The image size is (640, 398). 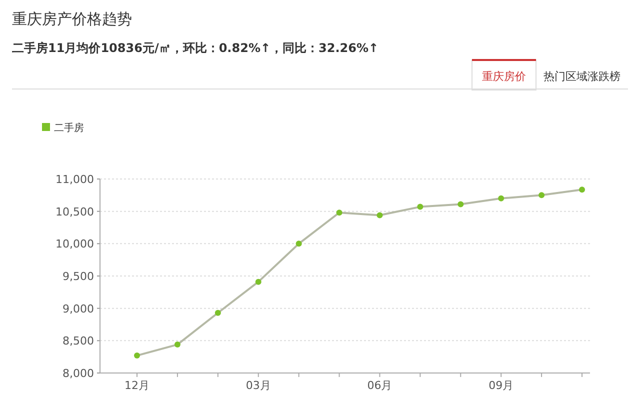 I want to click on x-tick-label: 06月, so click(x=379, y=385).